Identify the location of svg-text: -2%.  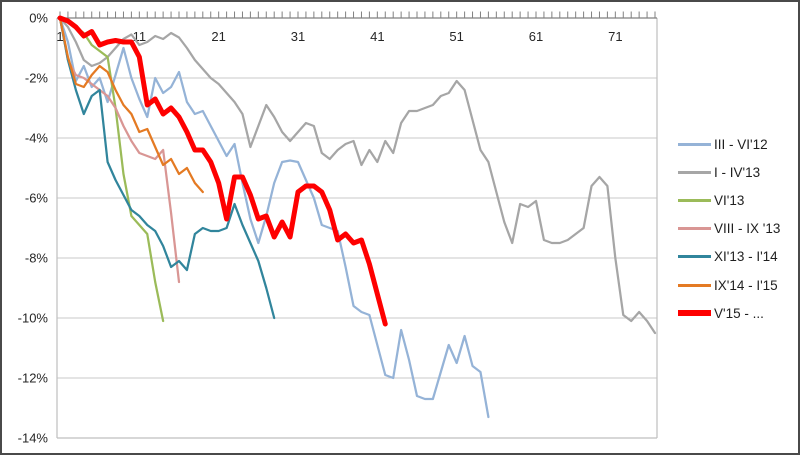
(37, 78).